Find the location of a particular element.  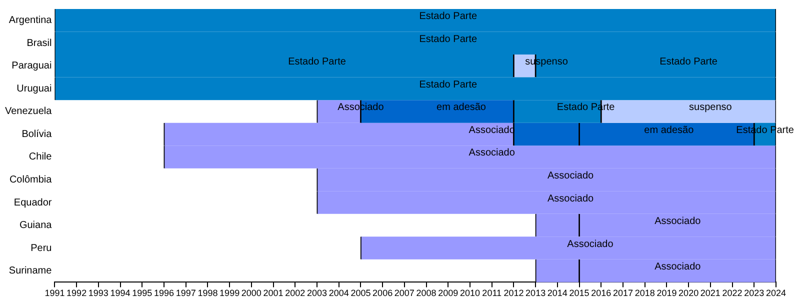

x-tick-label: 2015 is located at coordinates (579, 293).